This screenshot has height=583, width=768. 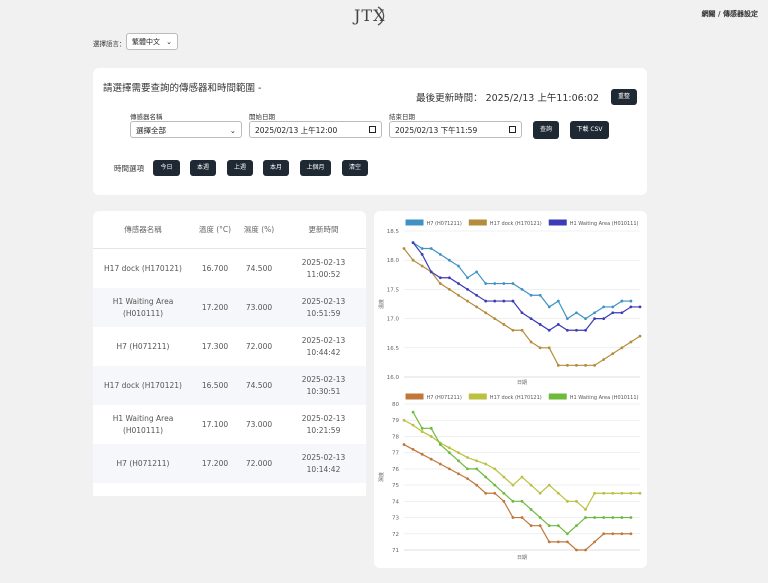 I want to click on column-header: 濕度 (%), so click(x=259, y=230).